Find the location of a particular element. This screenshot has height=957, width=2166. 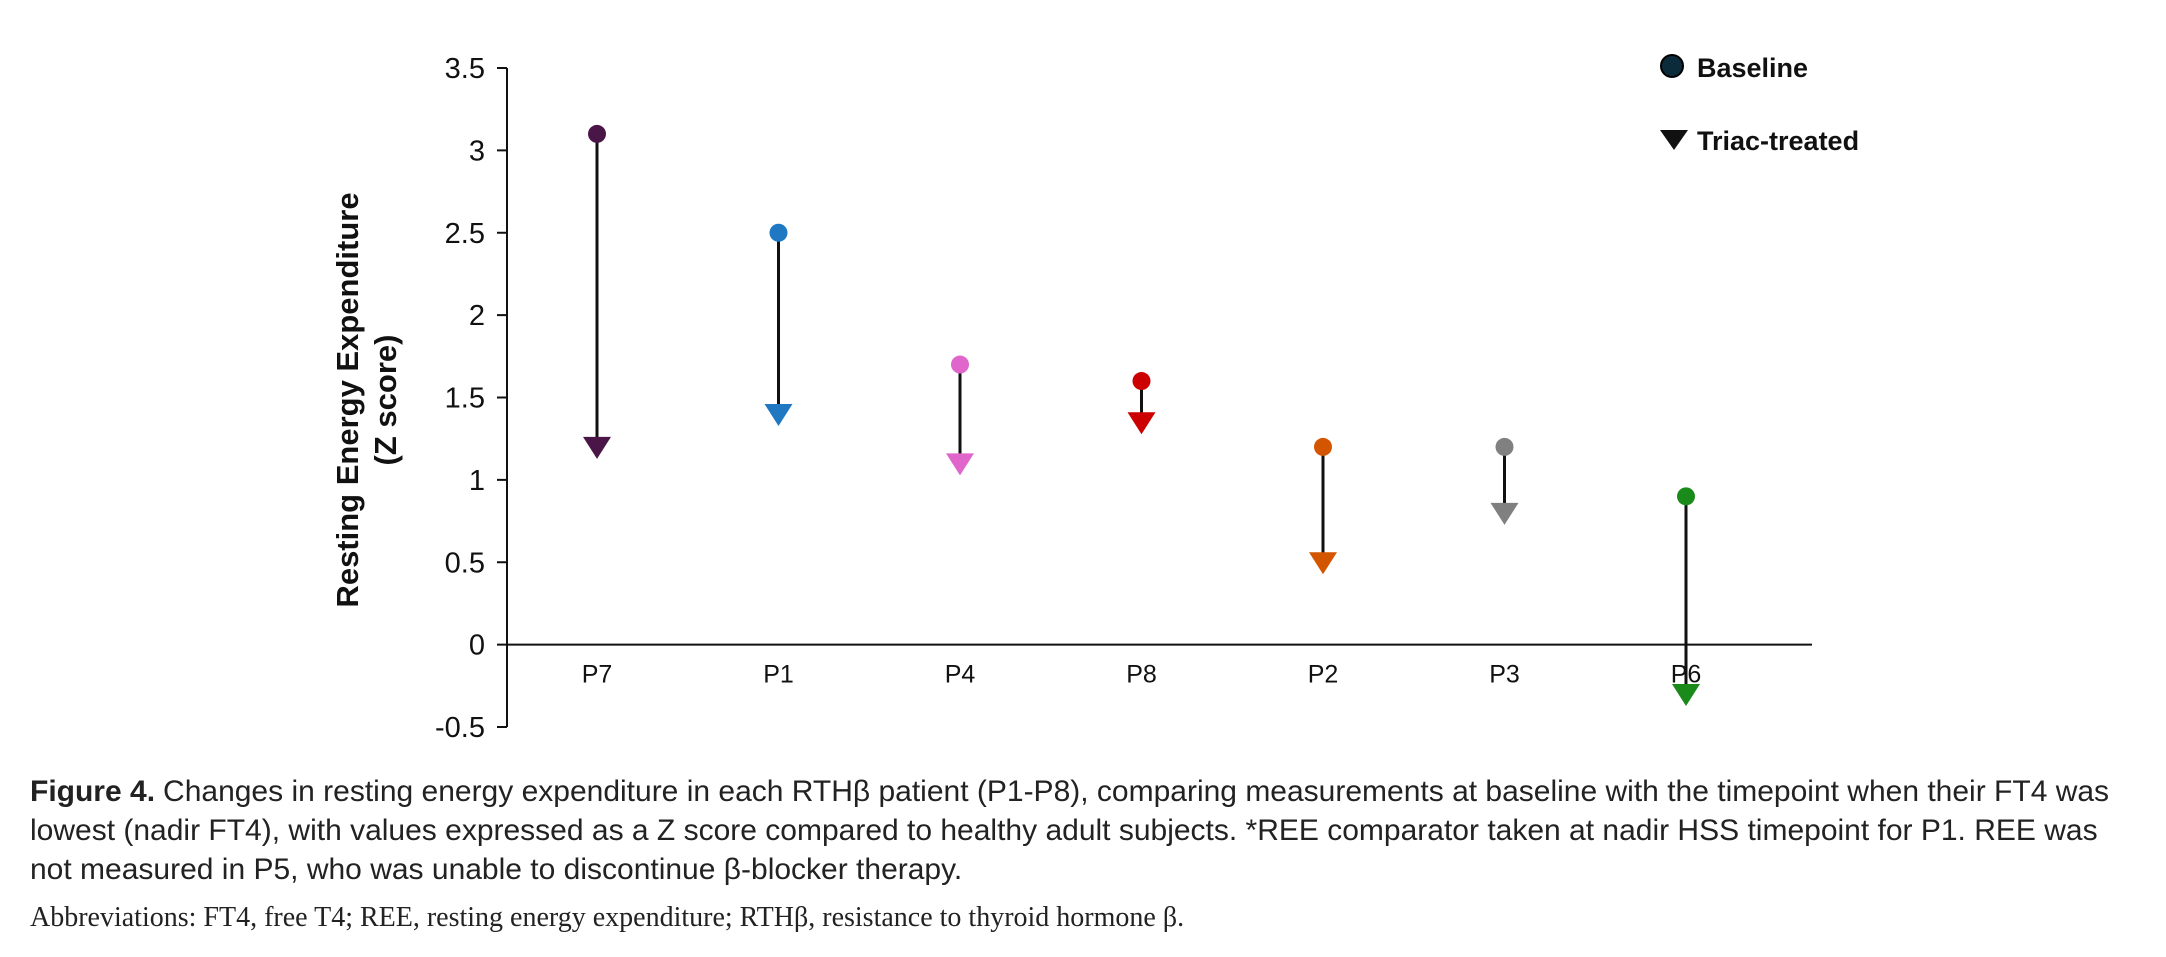

y-tick-label: 2 is located at coordinates (477, 316).